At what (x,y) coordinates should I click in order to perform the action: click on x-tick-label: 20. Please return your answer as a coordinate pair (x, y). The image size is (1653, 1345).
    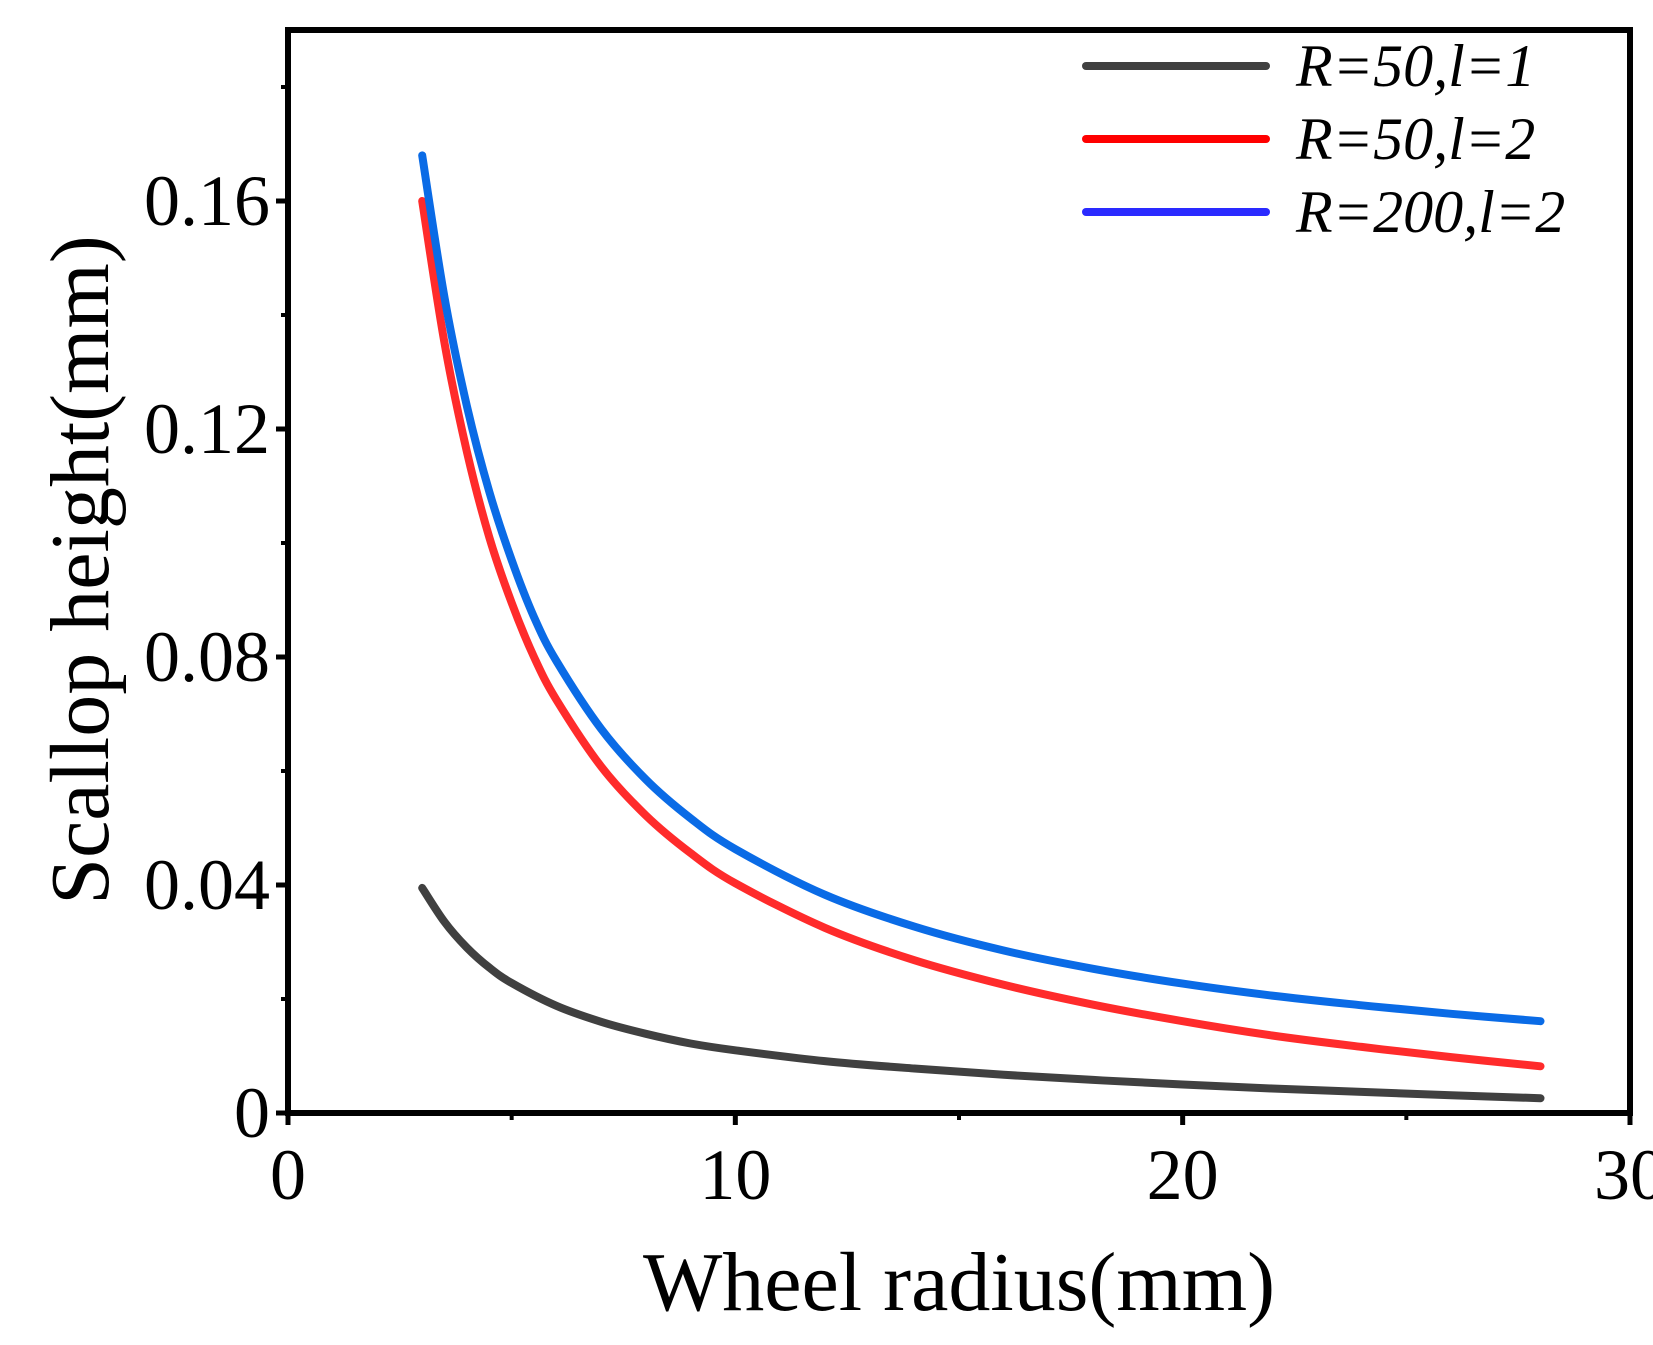
    Looking at the image, I should click on (1183, 1175).